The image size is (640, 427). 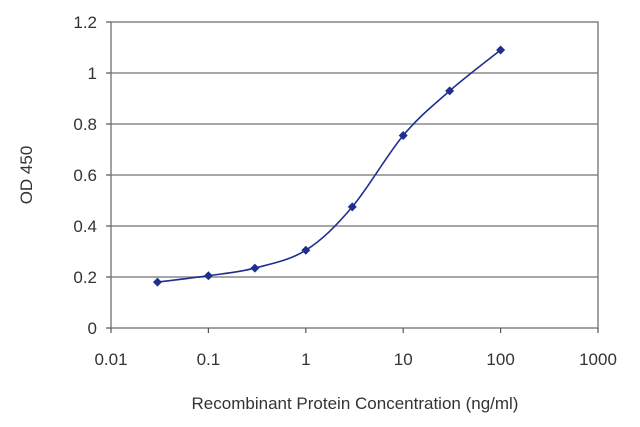 What do you see at coordinates (85, 124) in the screenshot?
I see `y-tick-label-4: 0.8` at bounding box center [85, 124].